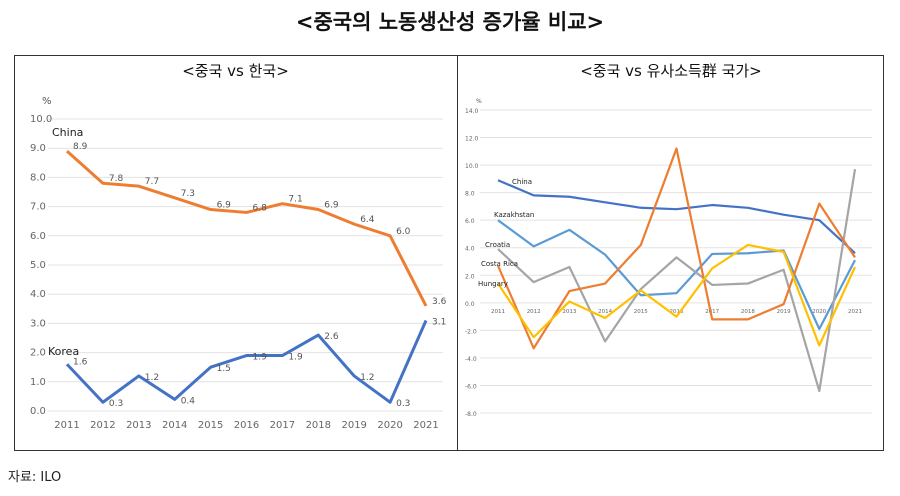  I want to click on data-label: 1.5, so click(224, 369).